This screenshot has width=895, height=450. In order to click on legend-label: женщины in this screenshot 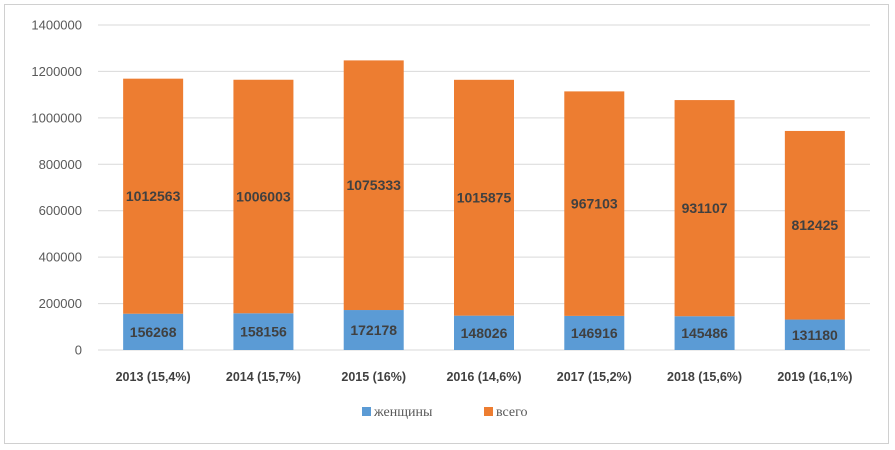, I will do `click(403, 412)`.